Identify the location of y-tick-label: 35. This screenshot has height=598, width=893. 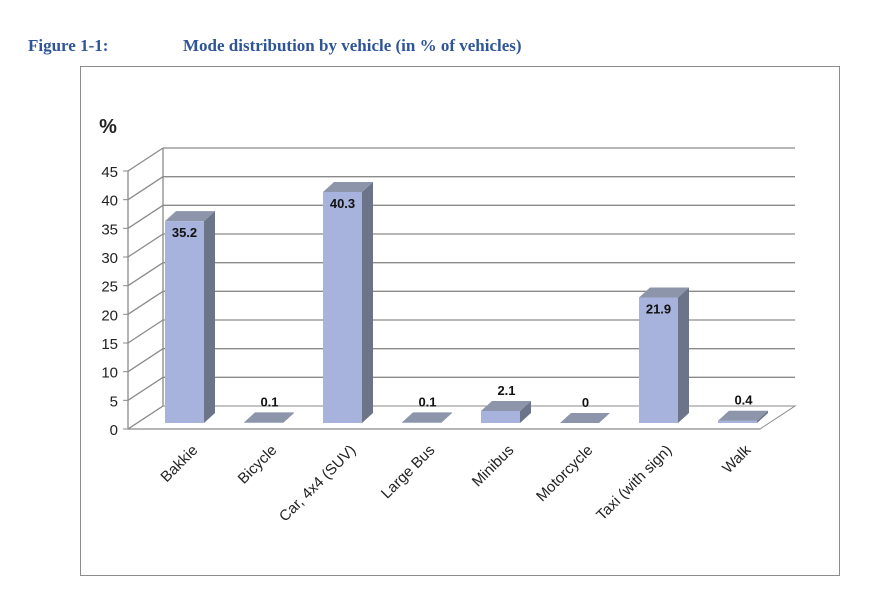
(109, 229).